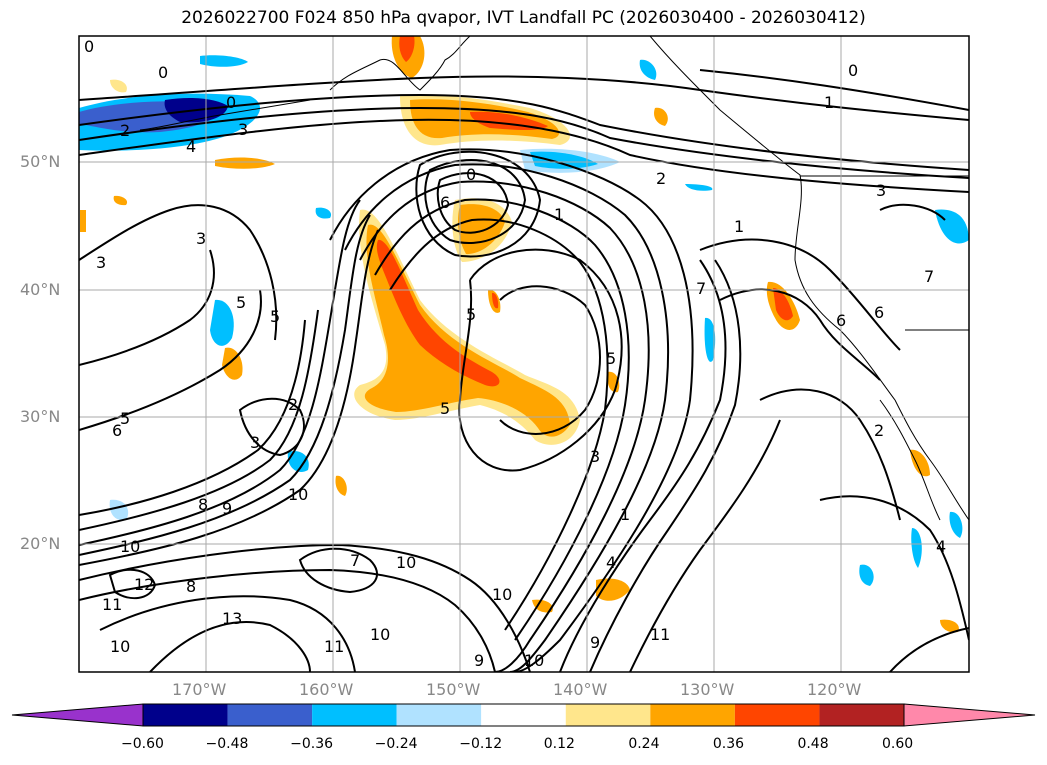 The height and width of the screenshot is (765, 1047). Describe the element at coordinates (199, 689) in the screenshot. I see `lon-label: 170°W` at that location.